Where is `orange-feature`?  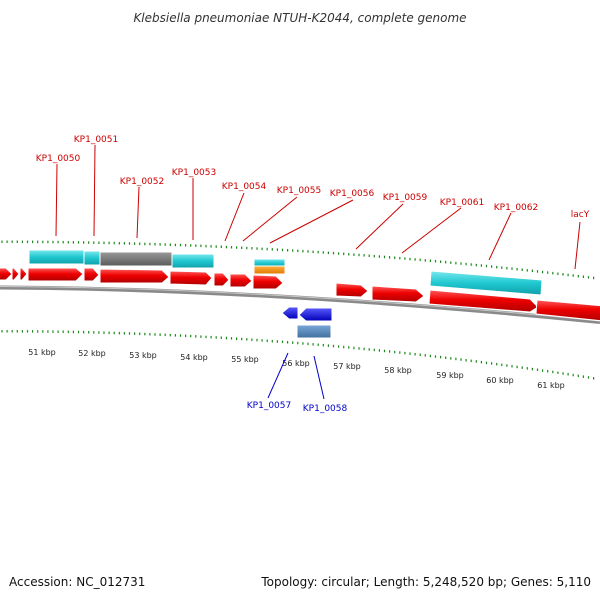
orange-feature is located at coordinates (269, 270).